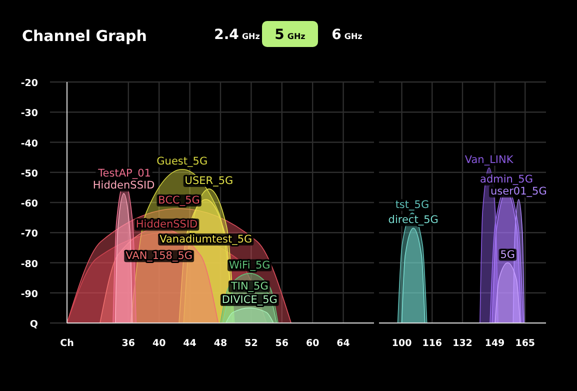  I want to click on x-tick-label: 40, so click(159, 343).